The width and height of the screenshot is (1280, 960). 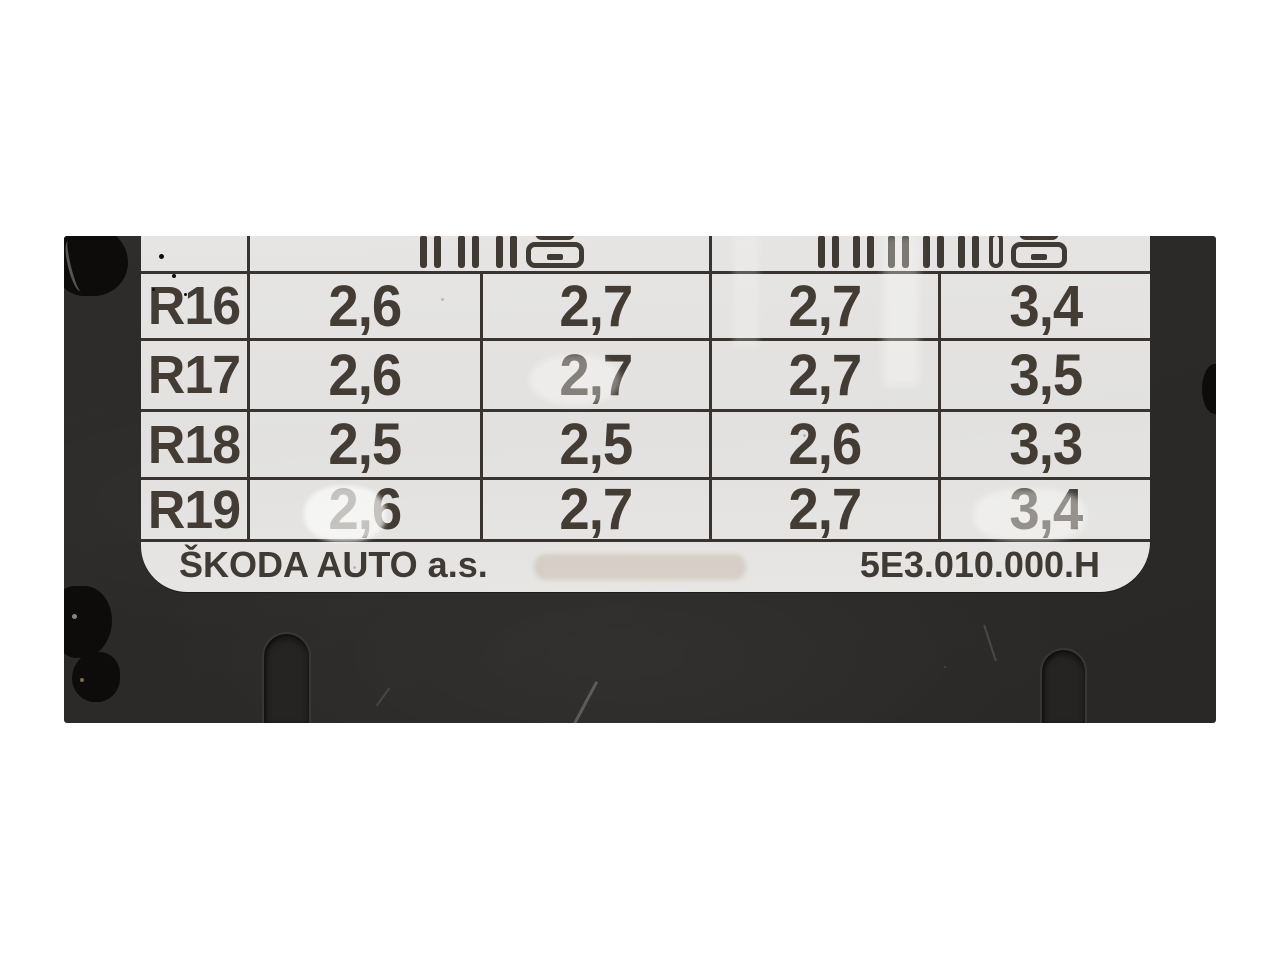 I want to click on header-empty-cell, so click(x=195, y=255).